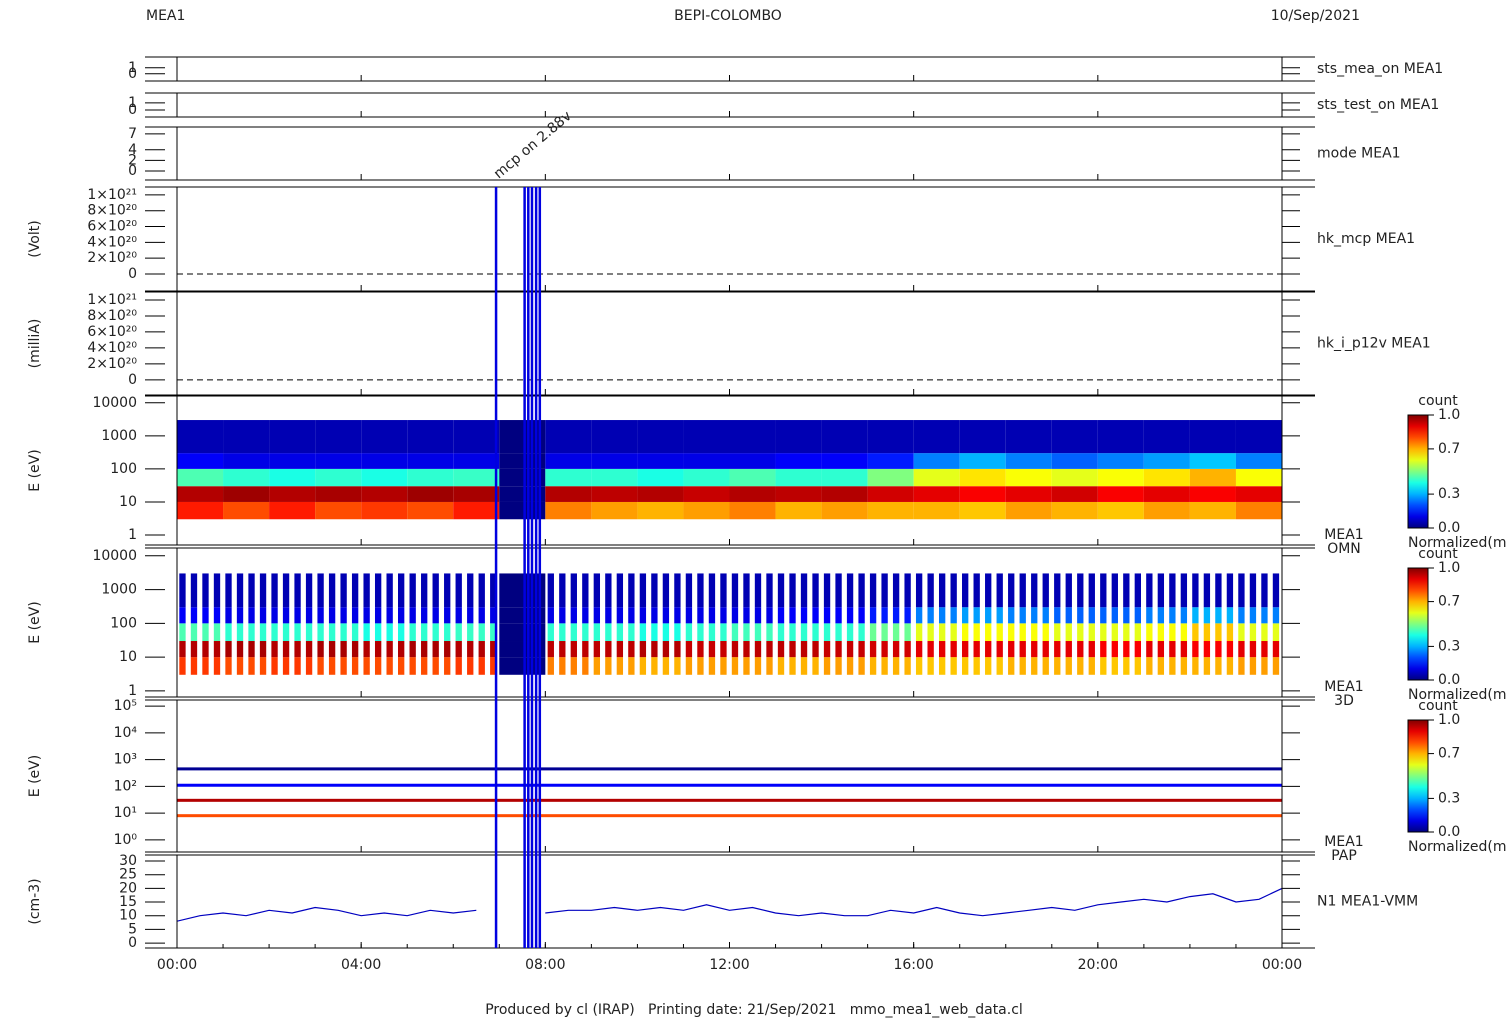  I want to click on y-axis-label: E (eV), so click(35, 622).